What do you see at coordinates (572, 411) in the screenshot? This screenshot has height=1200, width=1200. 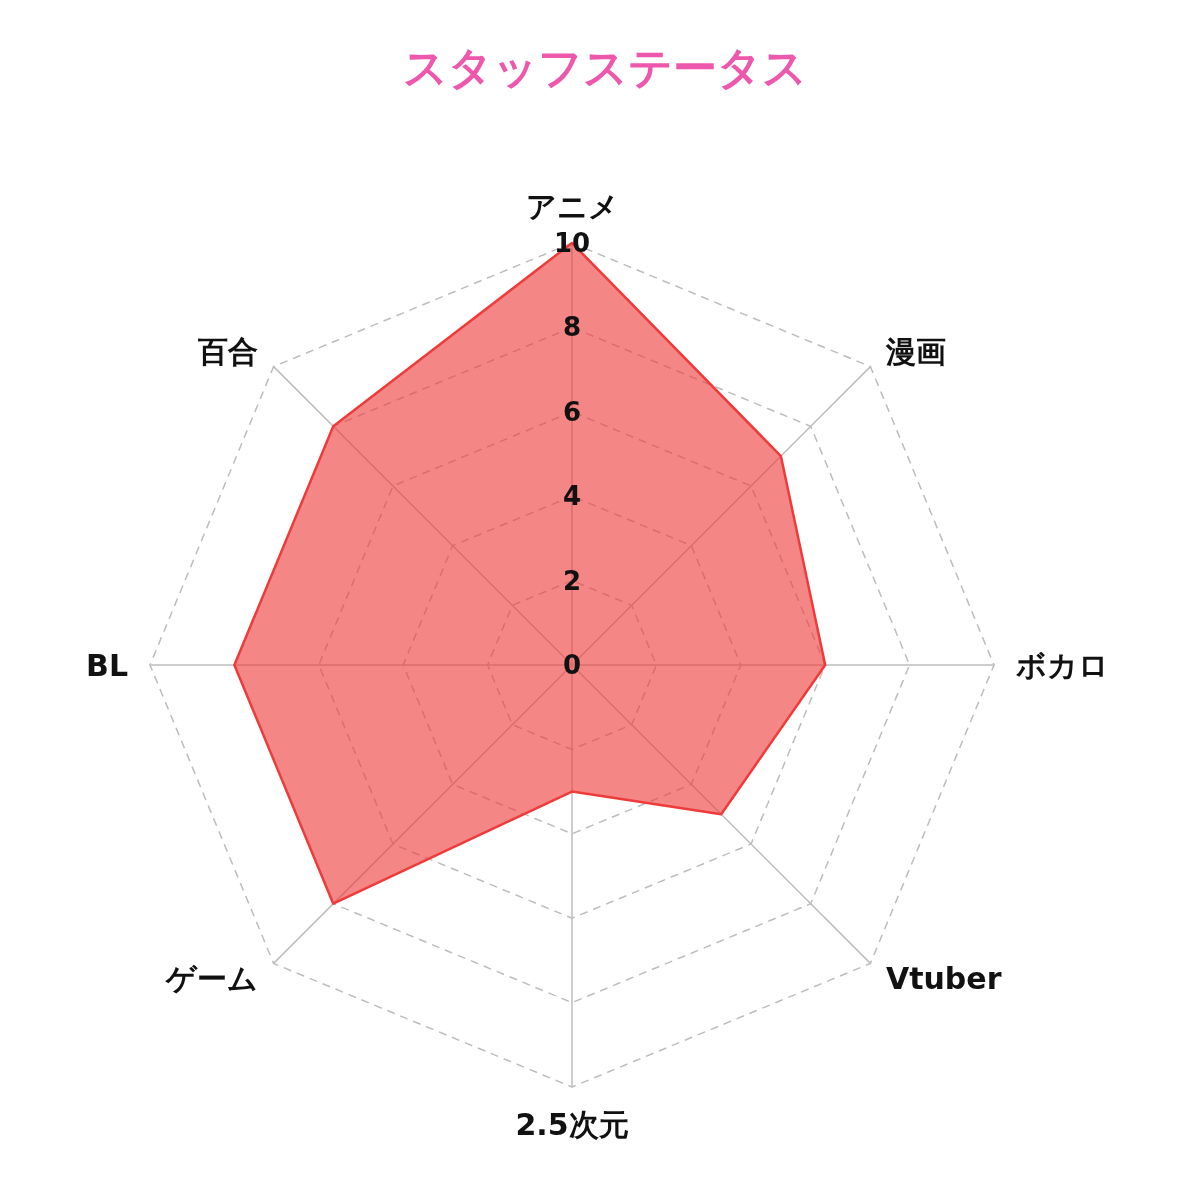 I see `y-tick-label: 6` at bounding box center [572, 411].